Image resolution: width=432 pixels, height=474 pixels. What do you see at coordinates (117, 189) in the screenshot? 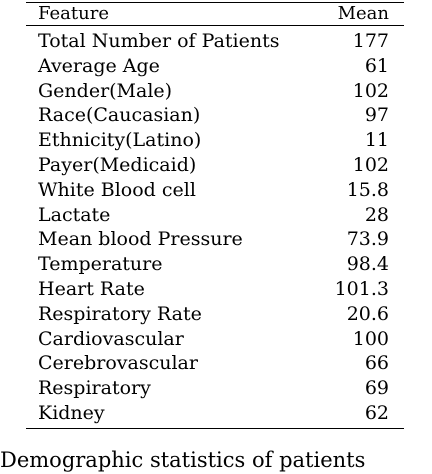
I see `feature-cell: White Blood cell` at bounding box center [117, 189].